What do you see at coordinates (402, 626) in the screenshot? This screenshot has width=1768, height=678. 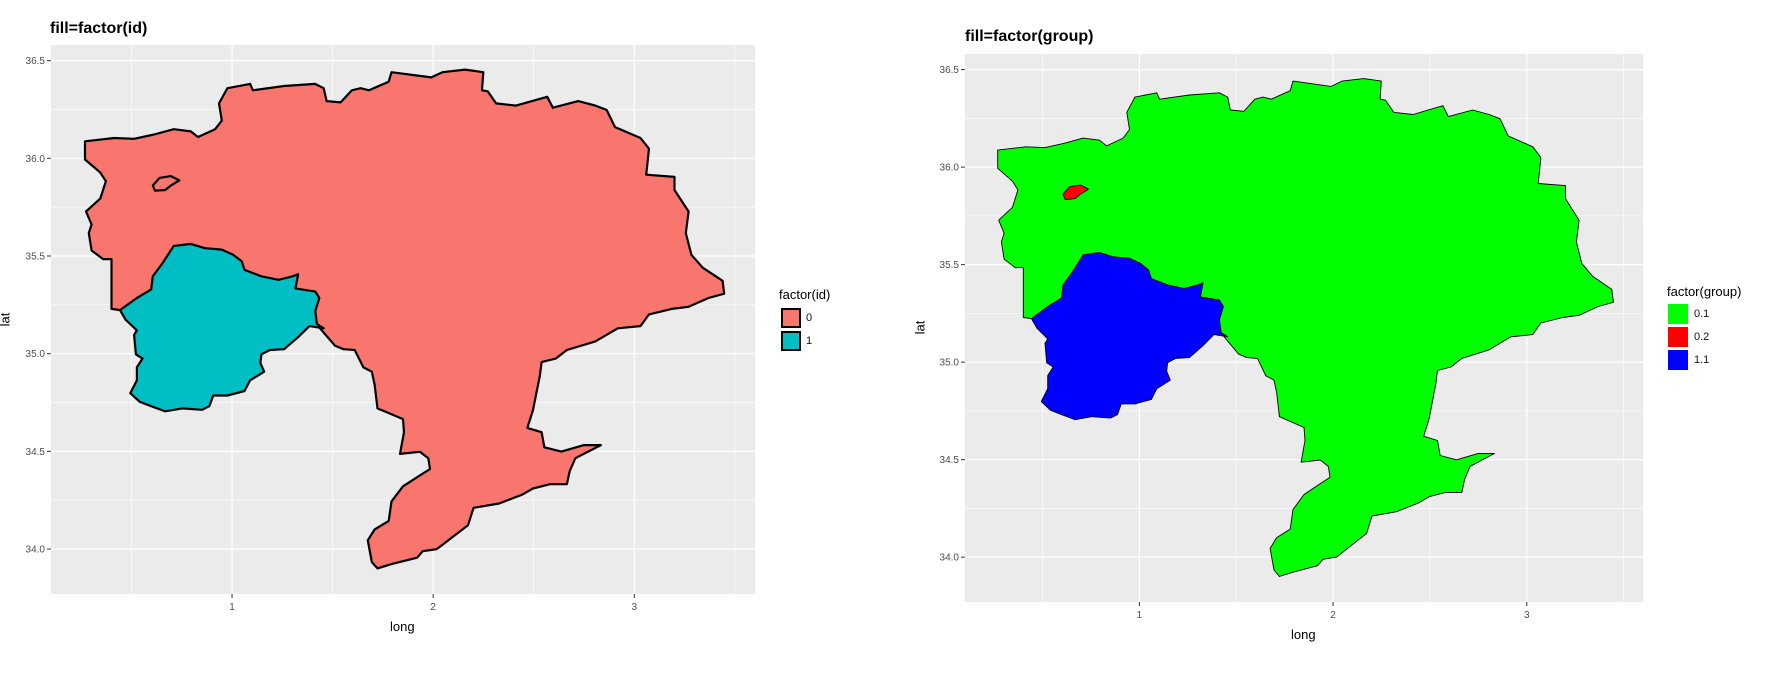 I see `x-axis-title-left: long` at bounding box center [402, 626].